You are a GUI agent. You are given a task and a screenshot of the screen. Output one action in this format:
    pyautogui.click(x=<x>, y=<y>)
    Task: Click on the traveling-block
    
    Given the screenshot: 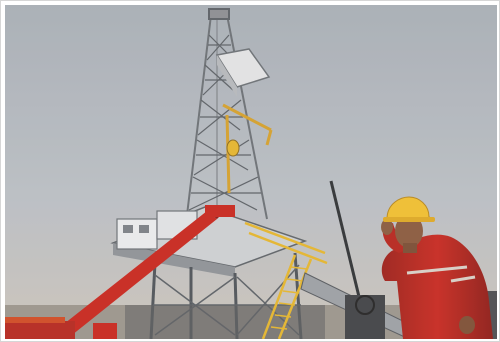 What is the action you would take?
    pyautogui.click(x=233, y=148)
    